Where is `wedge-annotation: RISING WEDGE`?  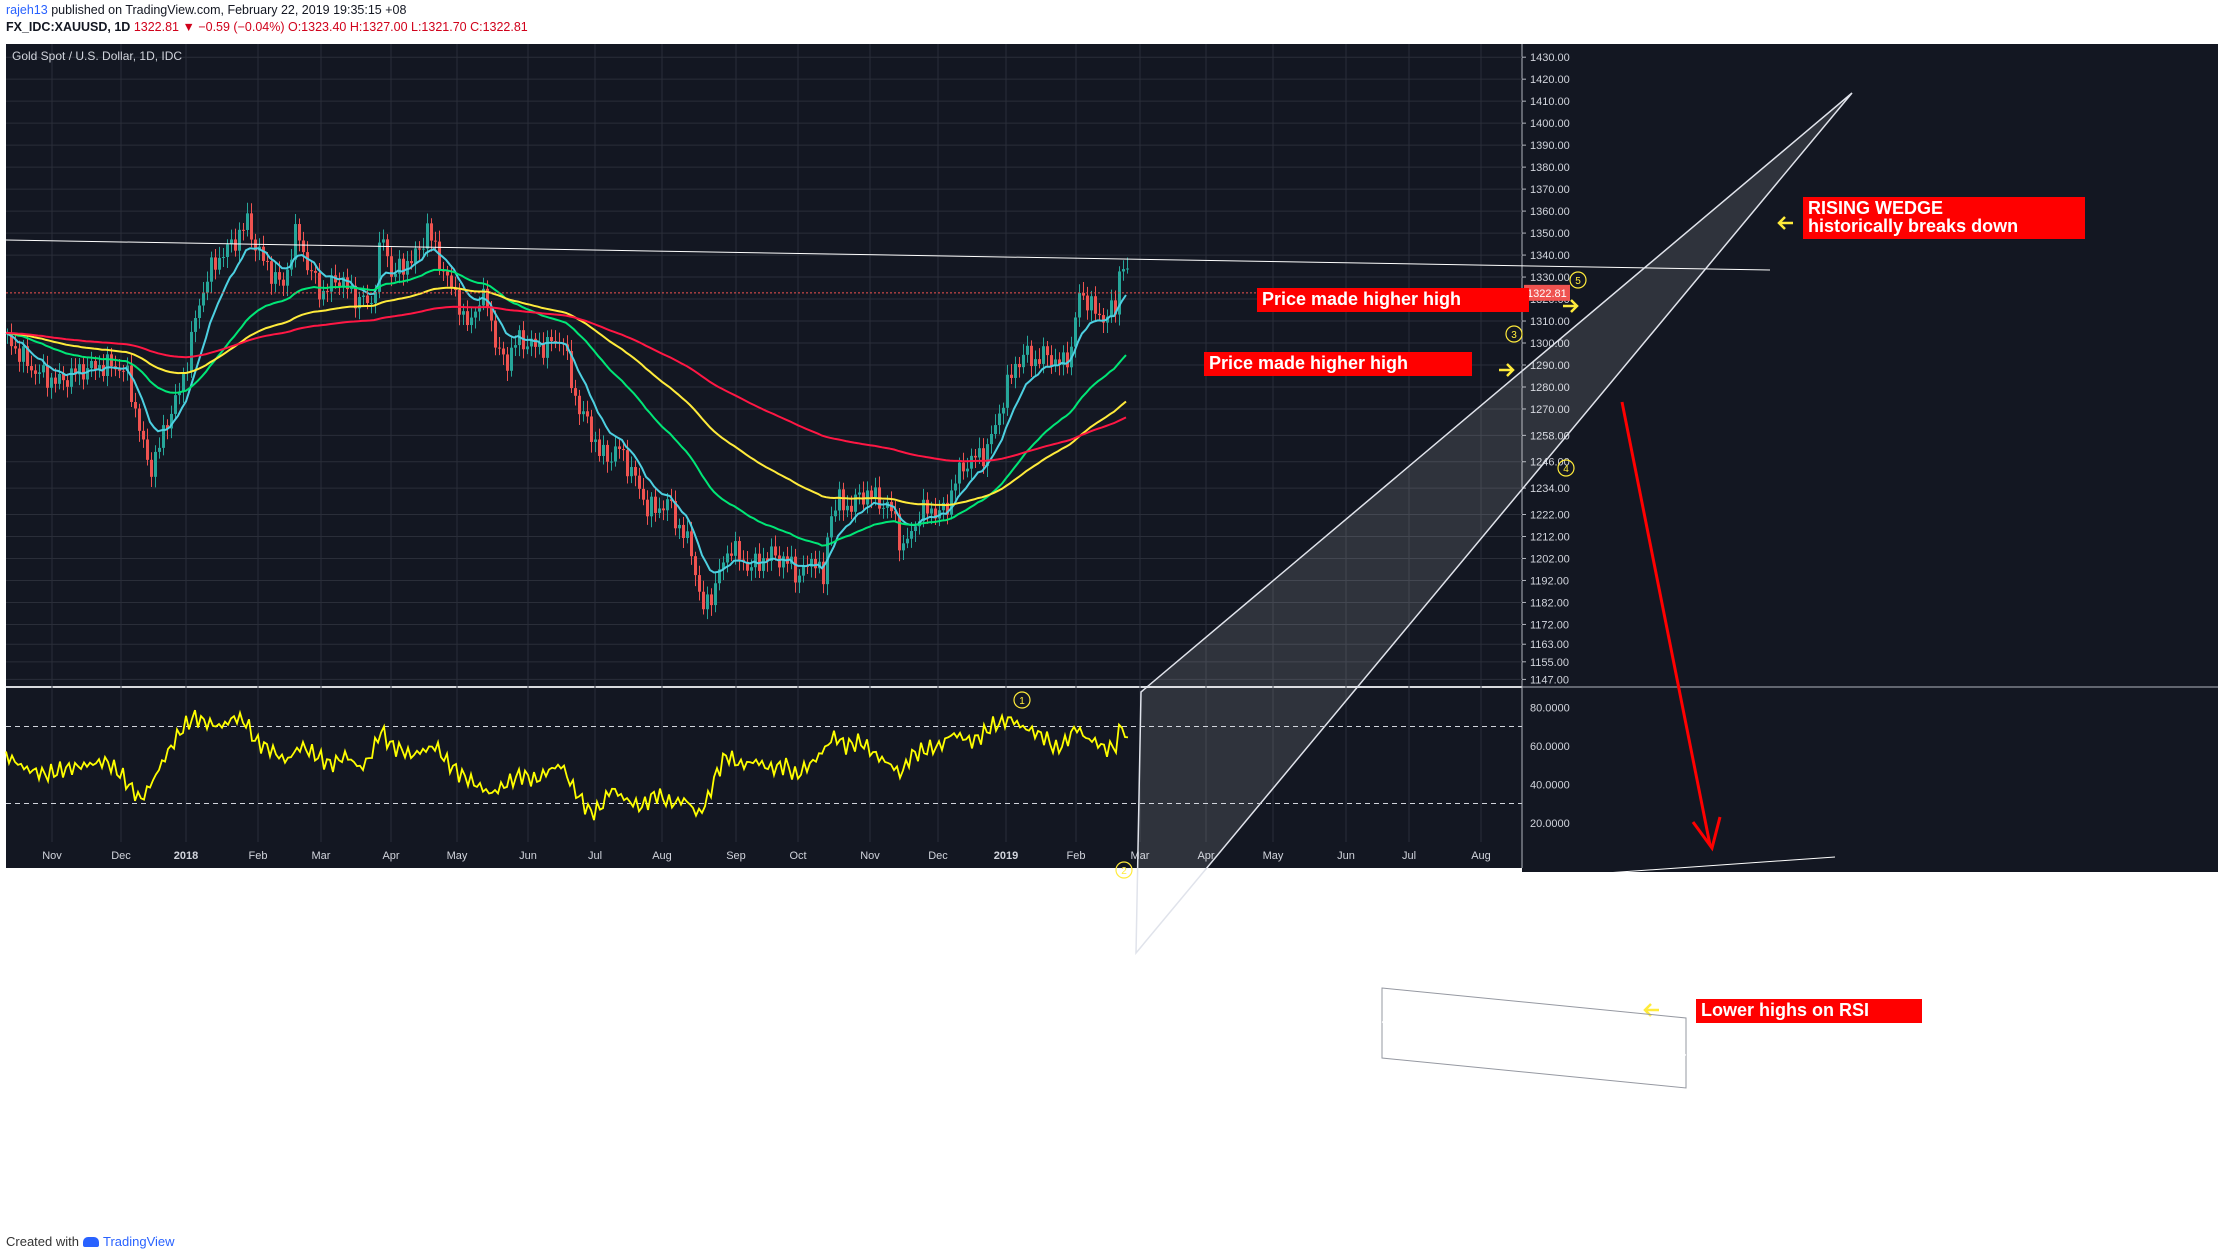 wedge-annotation: RISING WEDGE is located at coordinates (1875, 208).